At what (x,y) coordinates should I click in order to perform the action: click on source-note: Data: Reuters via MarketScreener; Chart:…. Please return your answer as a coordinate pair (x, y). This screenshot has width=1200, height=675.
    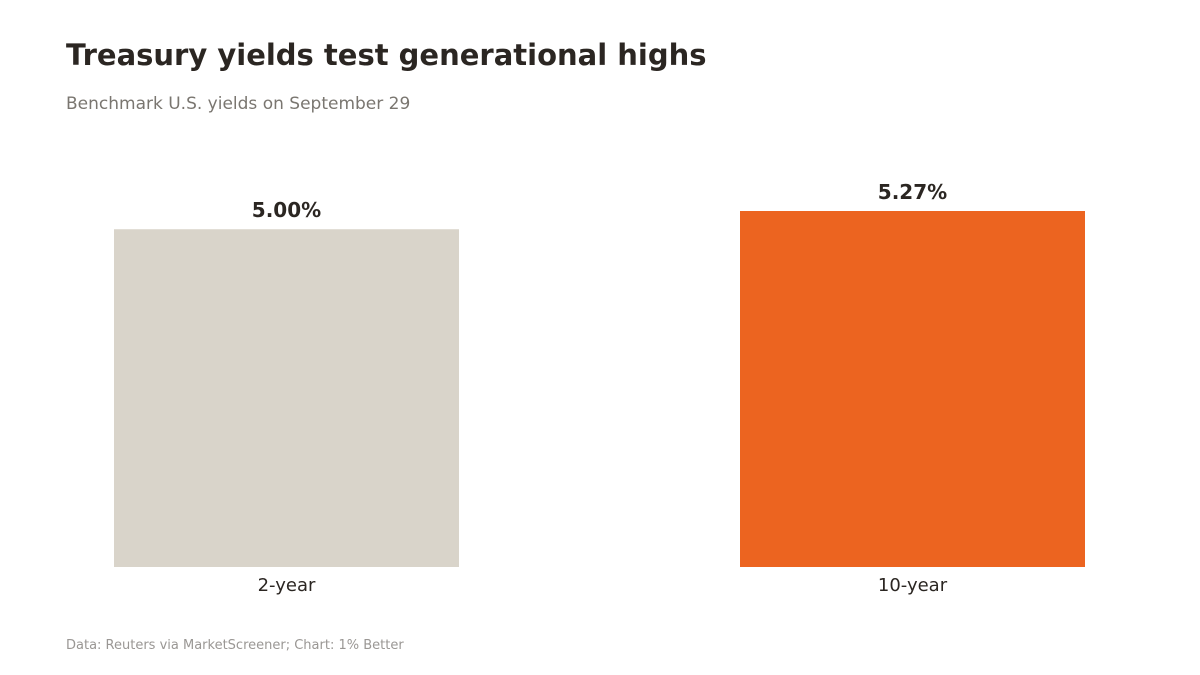
    Looking at the image, I should click on (235, 645).